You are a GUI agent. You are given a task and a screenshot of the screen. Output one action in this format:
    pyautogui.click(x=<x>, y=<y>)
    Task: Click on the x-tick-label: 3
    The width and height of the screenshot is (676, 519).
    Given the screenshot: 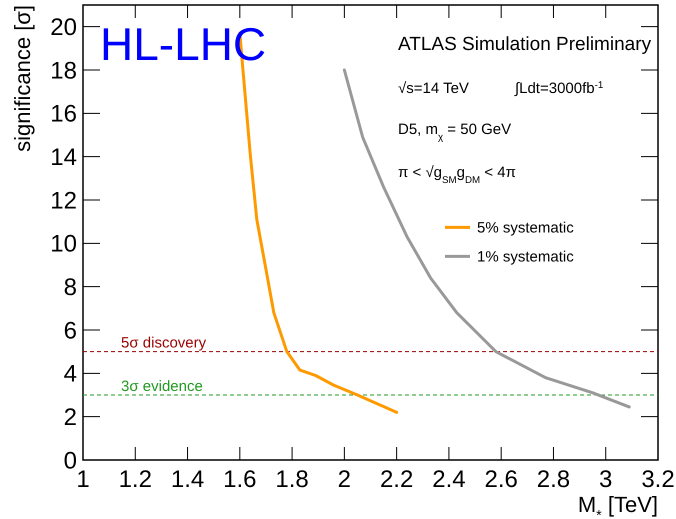 What is the action you would take?
    pyautogui.click(x=605, y=479)
    